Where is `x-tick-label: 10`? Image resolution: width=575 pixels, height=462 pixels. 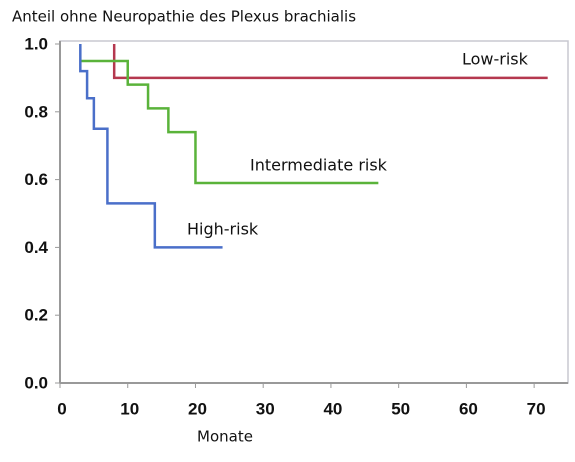
x-tick-label: 10 is located at coordinates (129, 408).